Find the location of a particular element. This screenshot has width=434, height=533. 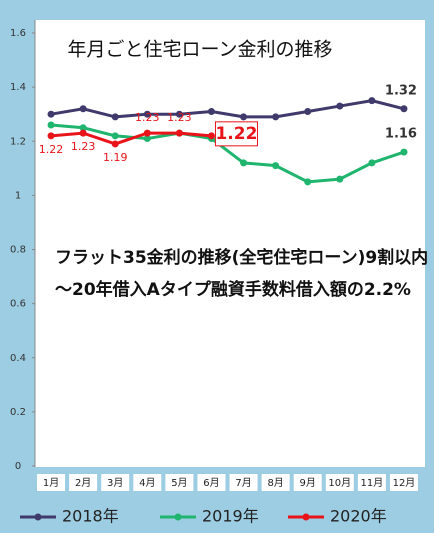

x-tick-label: 10月 is located at coordinates (339, 483).